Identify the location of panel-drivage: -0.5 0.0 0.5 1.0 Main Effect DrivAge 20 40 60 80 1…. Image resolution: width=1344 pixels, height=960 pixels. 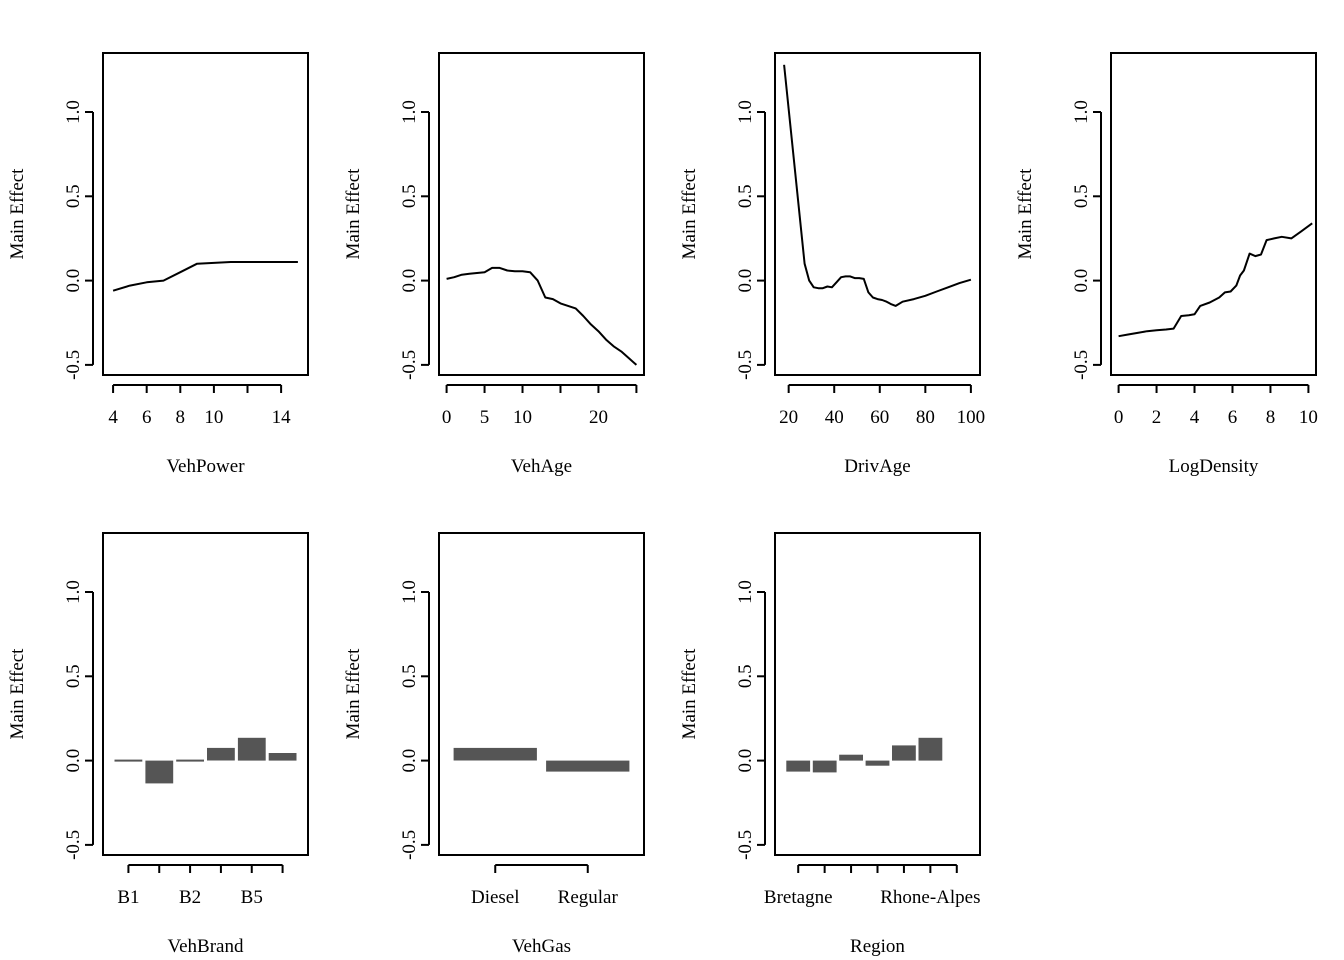
(832, 264).